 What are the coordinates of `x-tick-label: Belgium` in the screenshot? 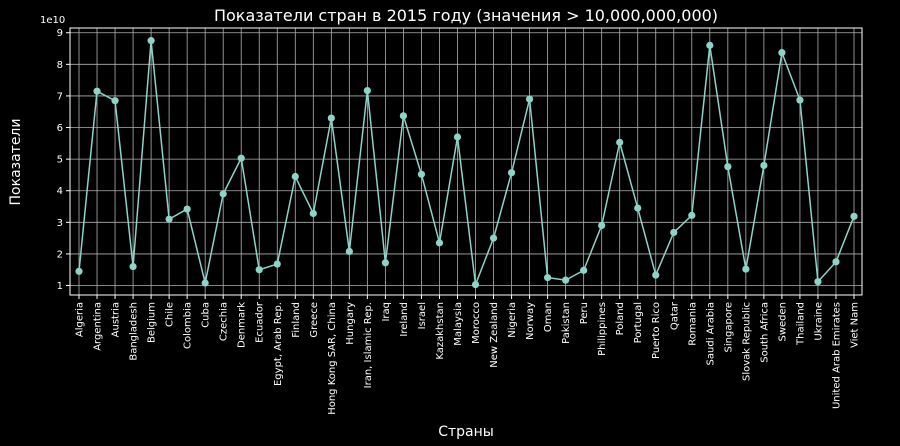 It's located at (152, 322).